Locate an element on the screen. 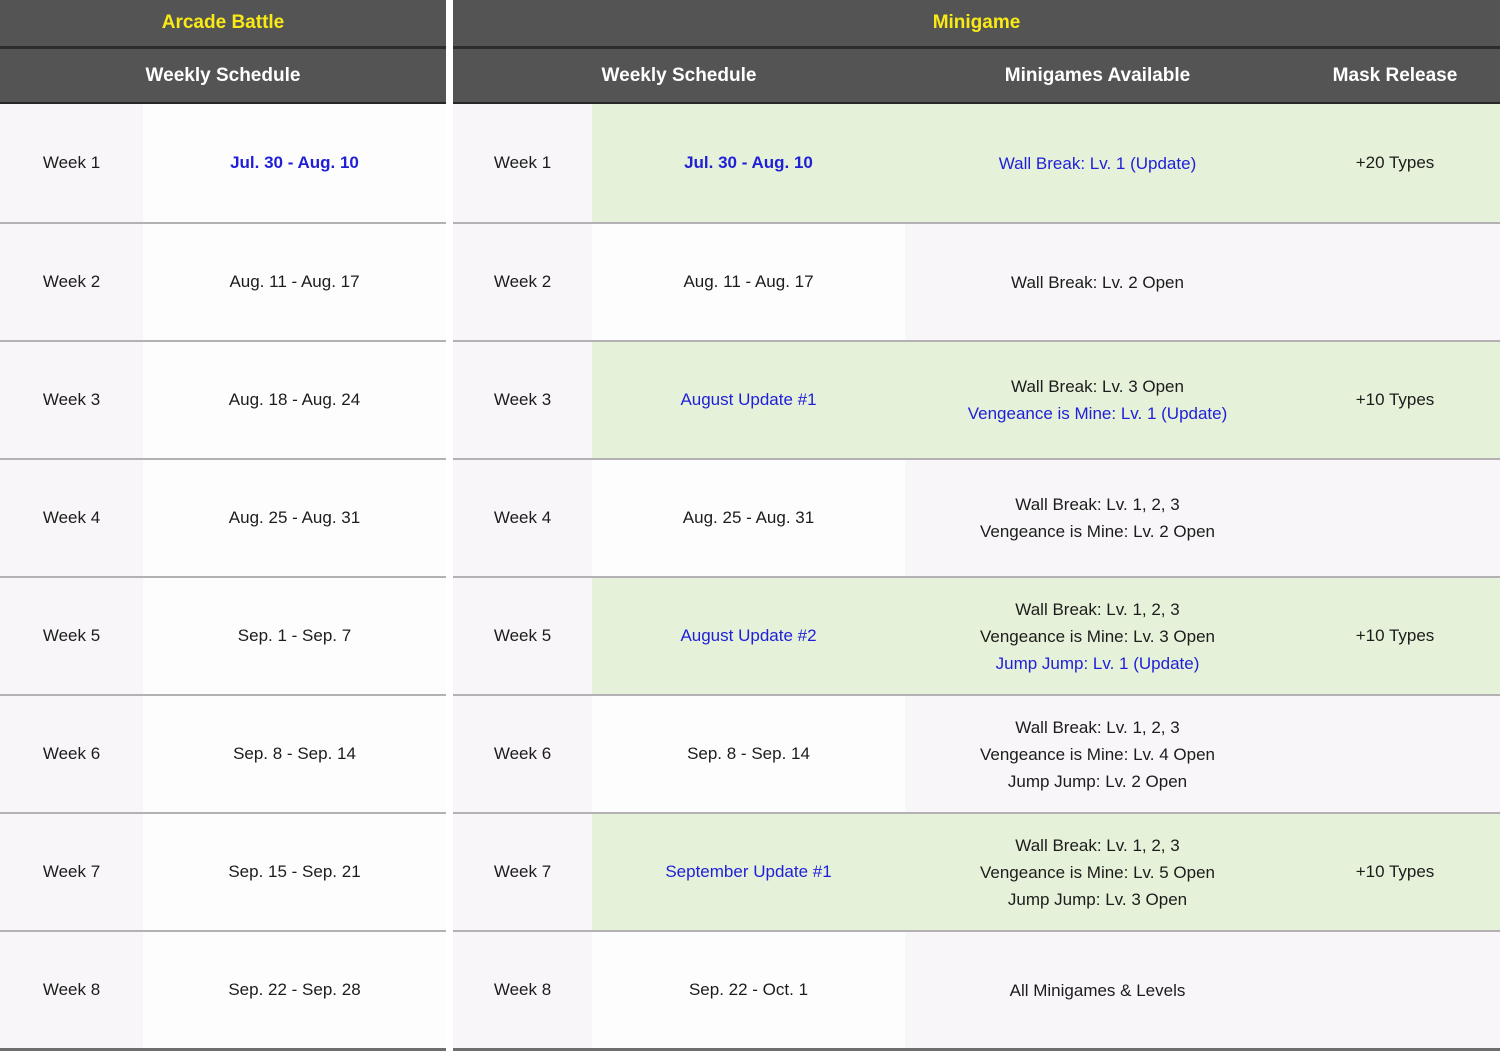 The width and height of the screenshot is (1500, 1059). schedule-value: Aug. 18 - Aug. 24 is located at coordinates (294, 400).